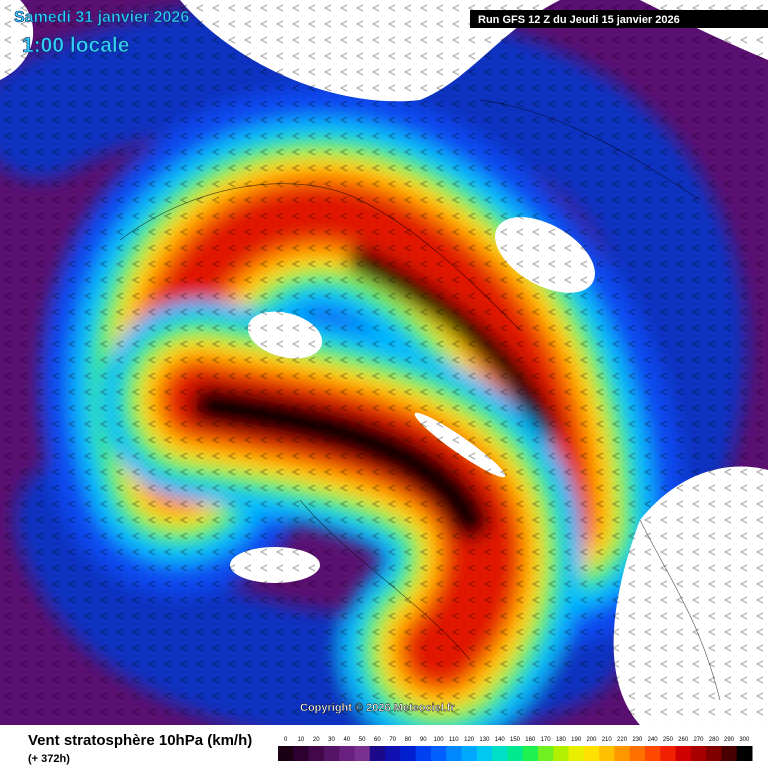 This screenshot has width=768, height=768. What do you see at coordinates (378, 708) in the screenshot?
I see `copyright: Copyright © 2026 Meteociel.fr` at bounding box center [378, 708].